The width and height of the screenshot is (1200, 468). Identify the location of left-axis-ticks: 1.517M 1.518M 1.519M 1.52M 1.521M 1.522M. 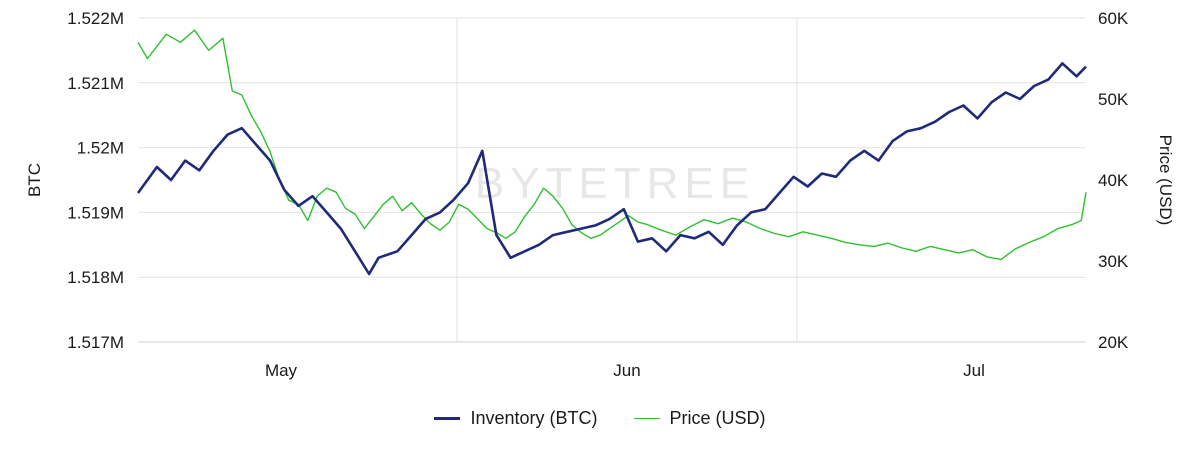
(95, 180).